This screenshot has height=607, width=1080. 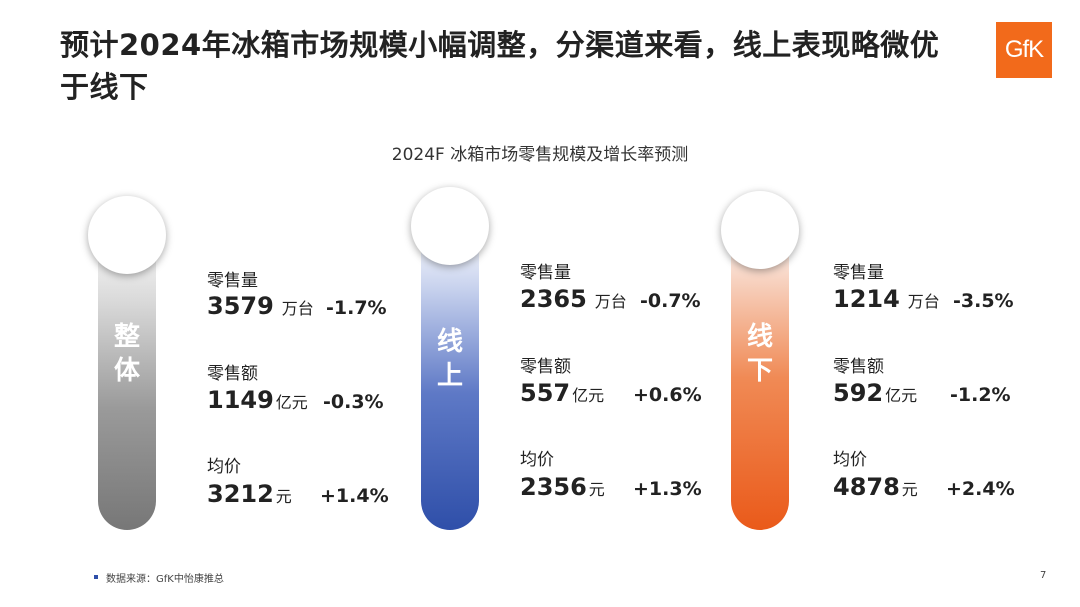 What do you see at coordinates (240, 400) in the screenshot?
I see `overall-value-value: 1149` at bounding box center [240, 400].